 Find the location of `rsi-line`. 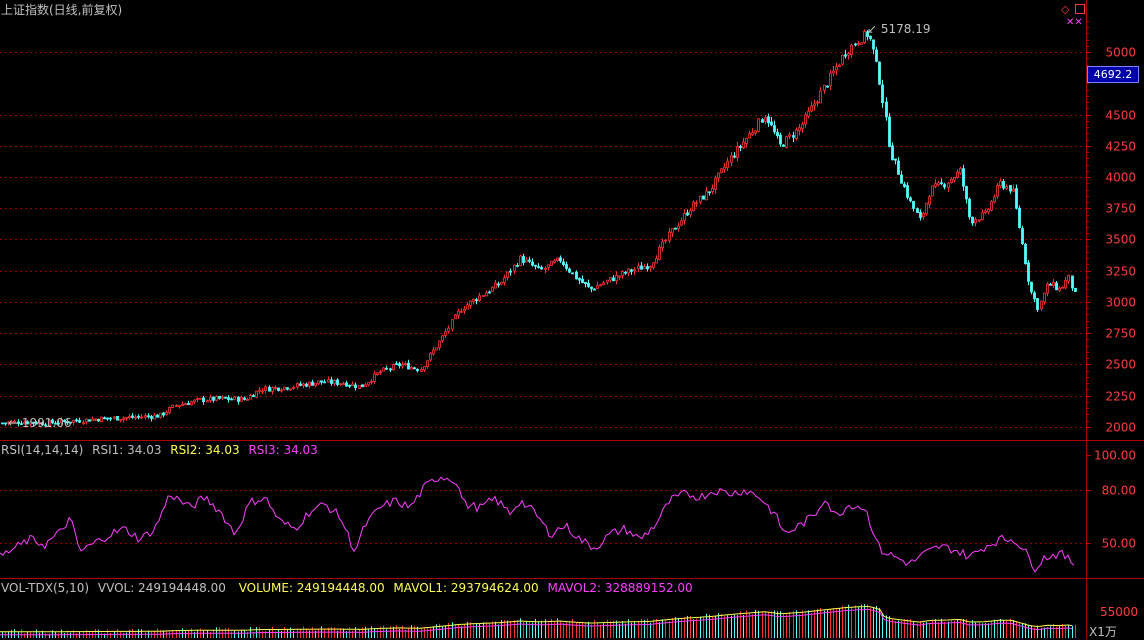

rsi-line is located at coordinates (537, 524).